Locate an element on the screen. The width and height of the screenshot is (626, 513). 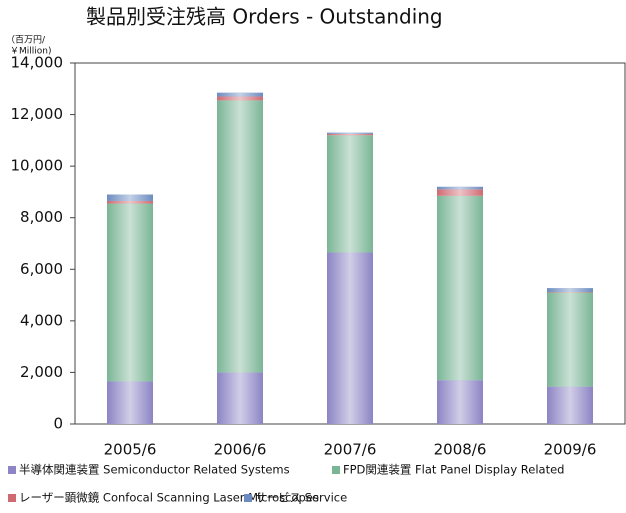
y-tick-label: 10,000 is located at coordinates (37, 166).